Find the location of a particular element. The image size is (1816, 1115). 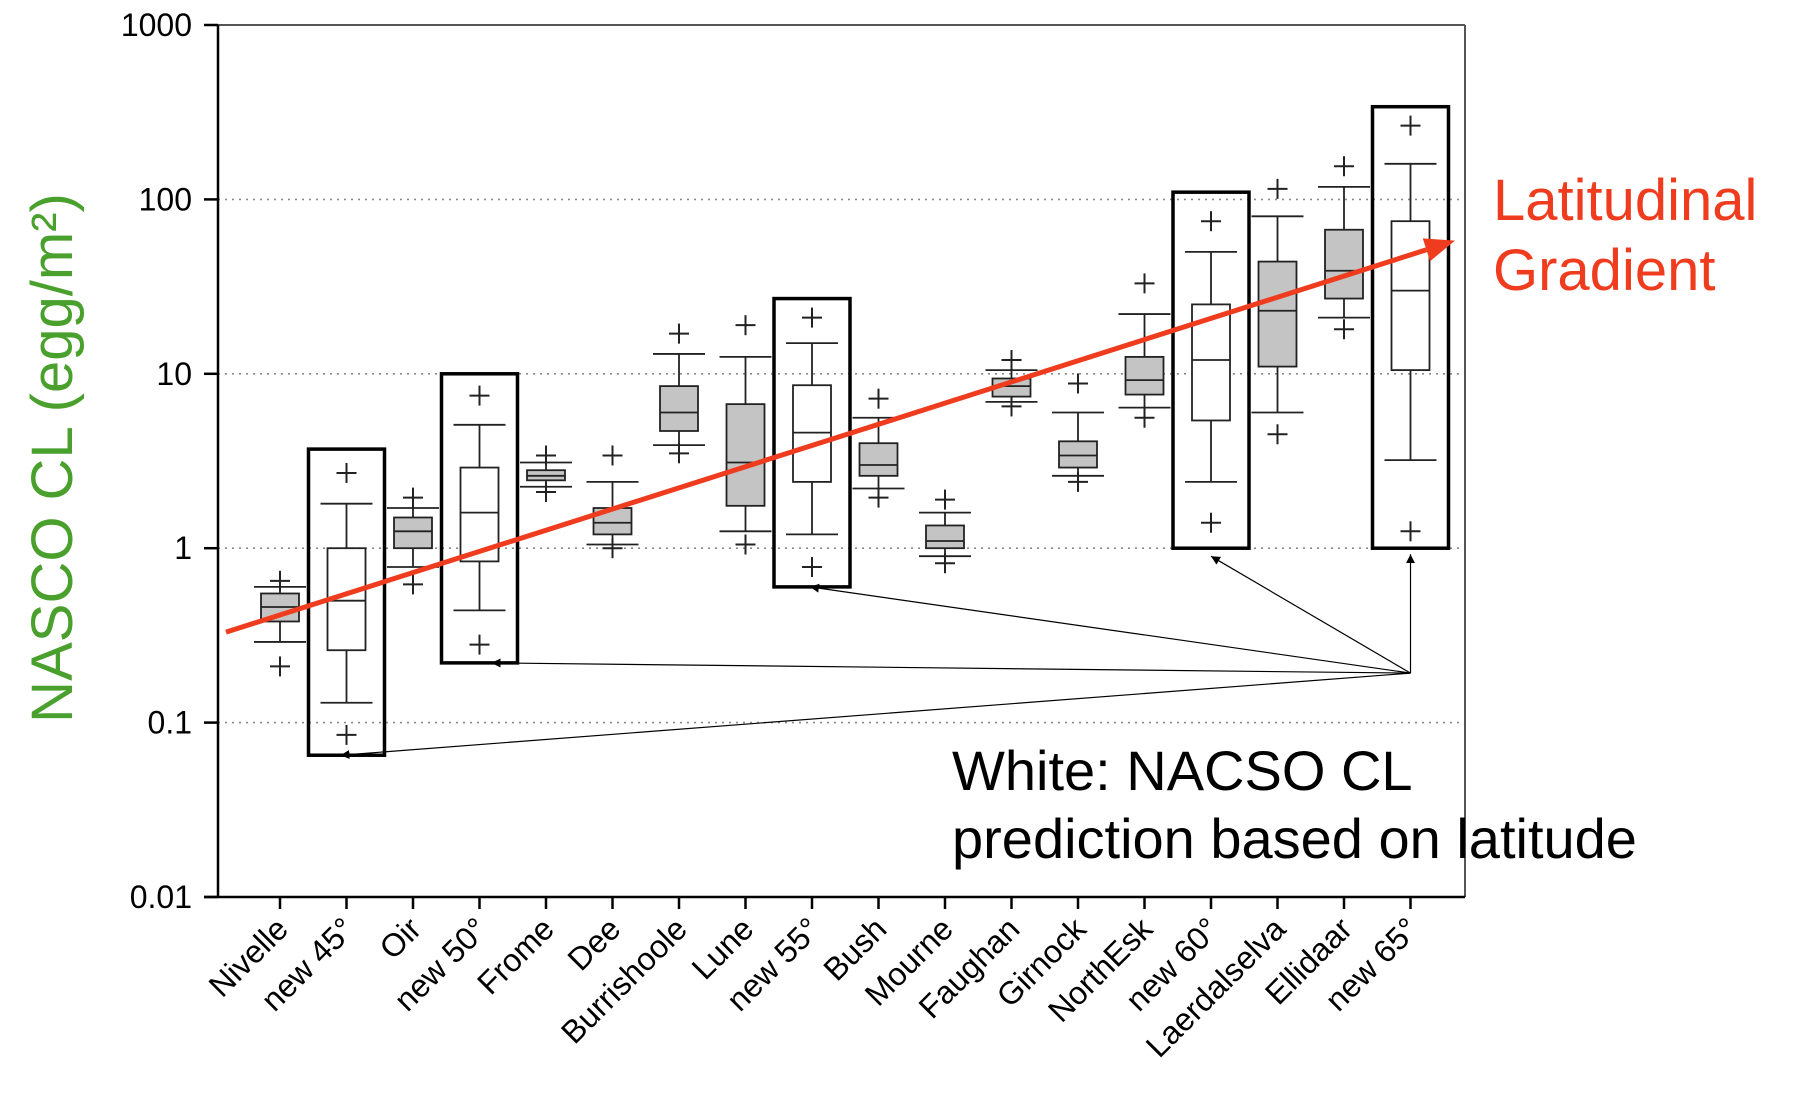

y-tick-label: 1000 is located at coordinates (156, 25).